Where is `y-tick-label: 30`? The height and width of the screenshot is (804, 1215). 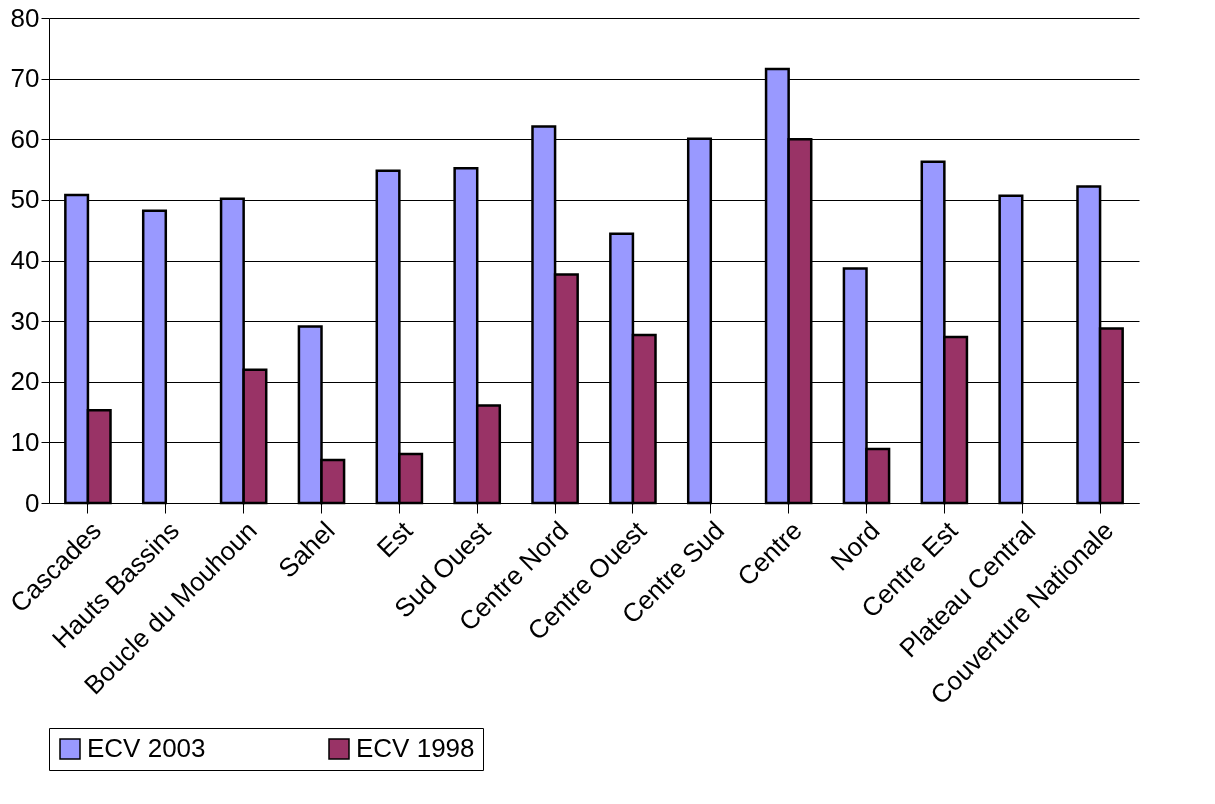 y-tick-label: 30 is located at coordinates (25, 320).